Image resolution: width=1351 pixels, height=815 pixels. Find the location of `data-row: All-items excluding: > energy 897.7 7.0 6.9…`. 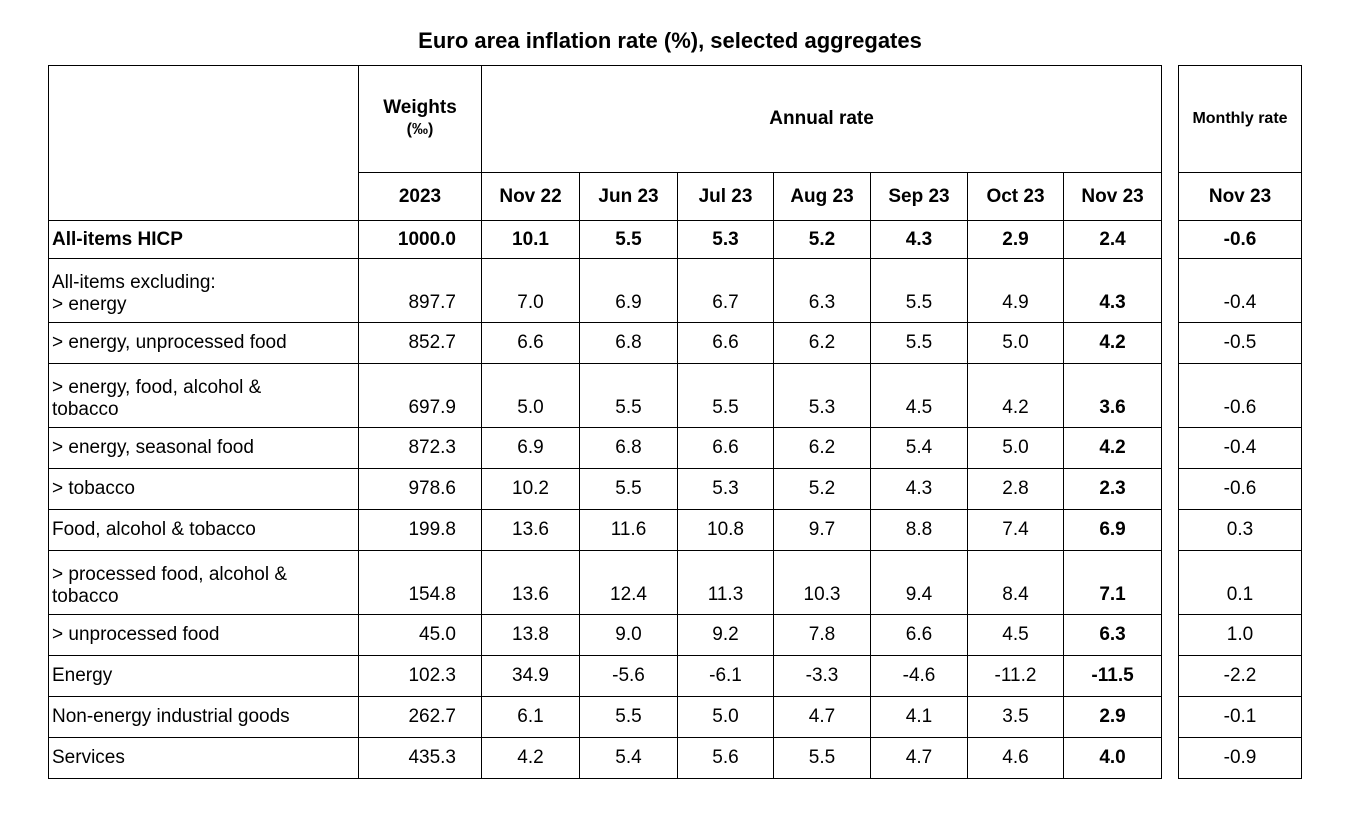

data-row: All-items excluding: > energy 897.7 7.0 6.9… is located at coordinates (605, 290).